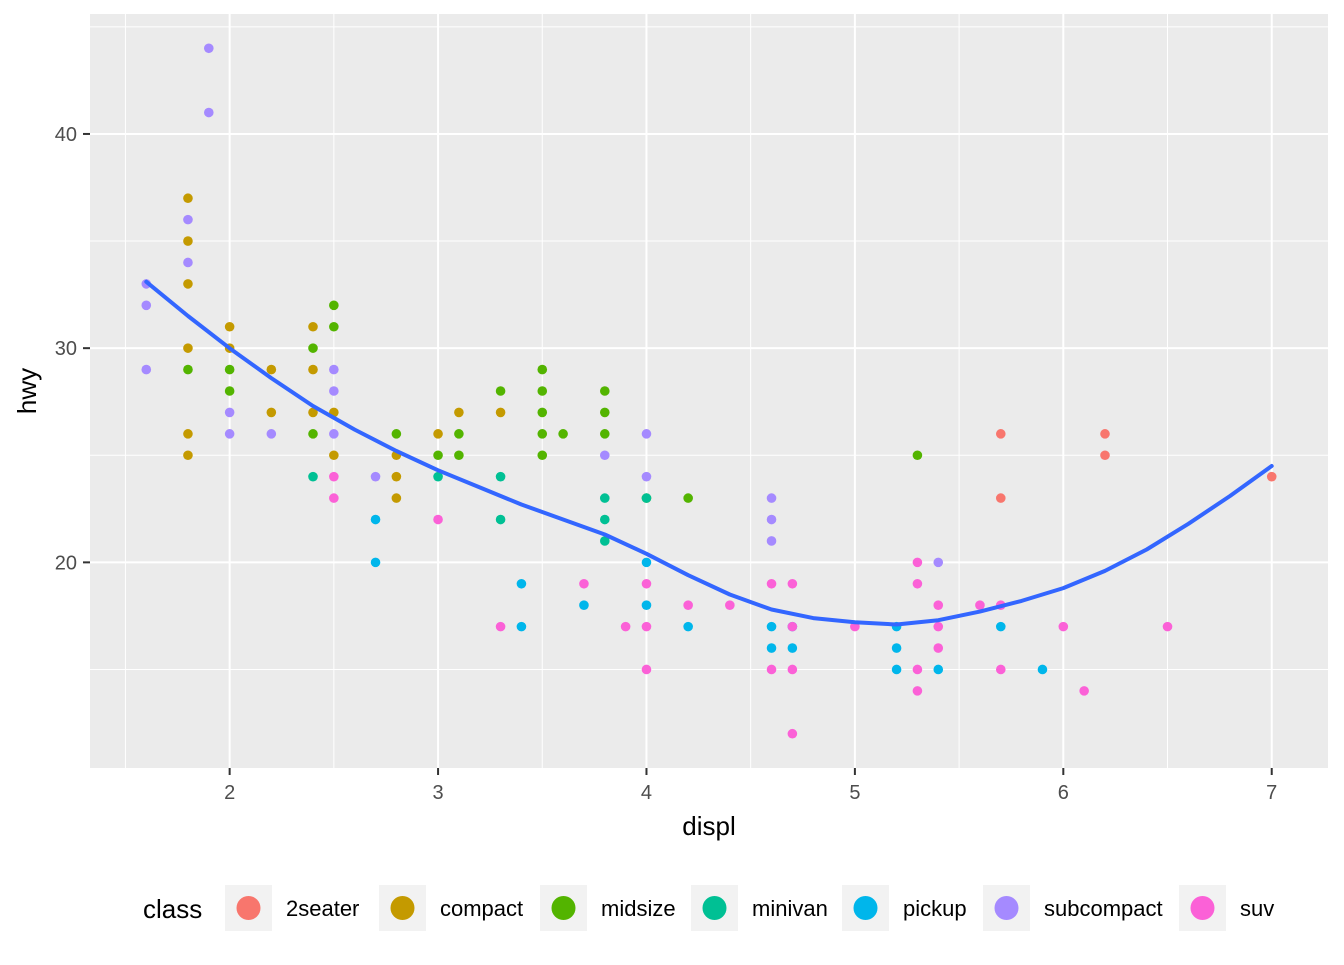 This screenshot has height=965, width=1344. I want to click on legend-entry-pickup: pickup, so click(904, 908).